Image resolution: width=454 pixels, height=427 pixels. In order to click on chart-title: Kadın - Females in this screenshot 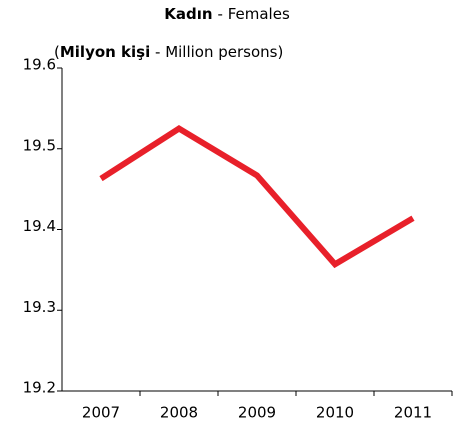, I will do `click(227, 14)`.